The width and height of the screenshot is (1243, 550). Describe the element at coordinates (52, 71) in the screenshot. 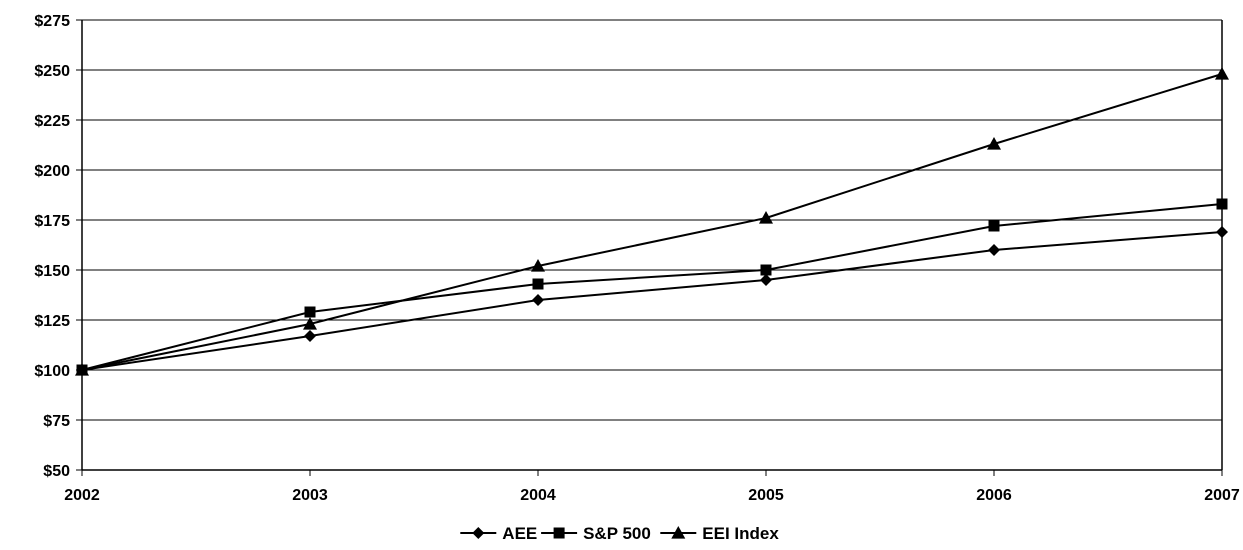

I see `y-tick-label: $250` at that location.